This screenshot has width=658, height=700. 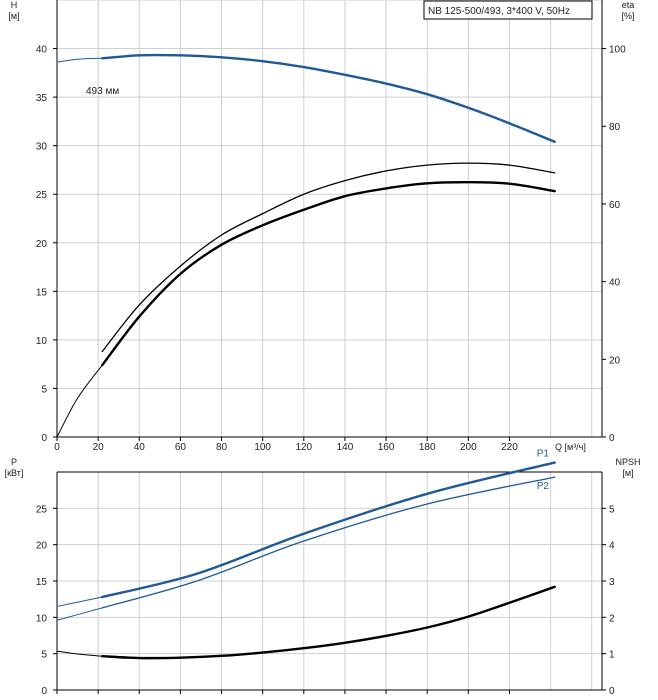 I want to click on left-axis-unit: [м], so click(x=13, y=16).